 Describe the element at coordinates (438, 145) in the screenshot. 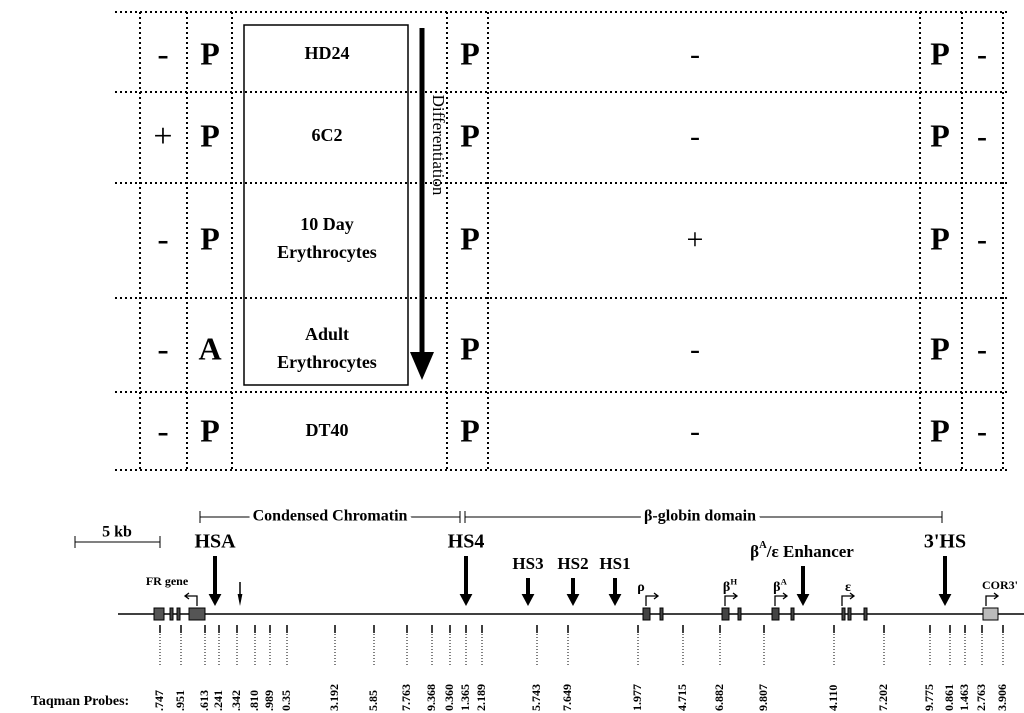

I see `arrow-label: Differentiation` at that location.